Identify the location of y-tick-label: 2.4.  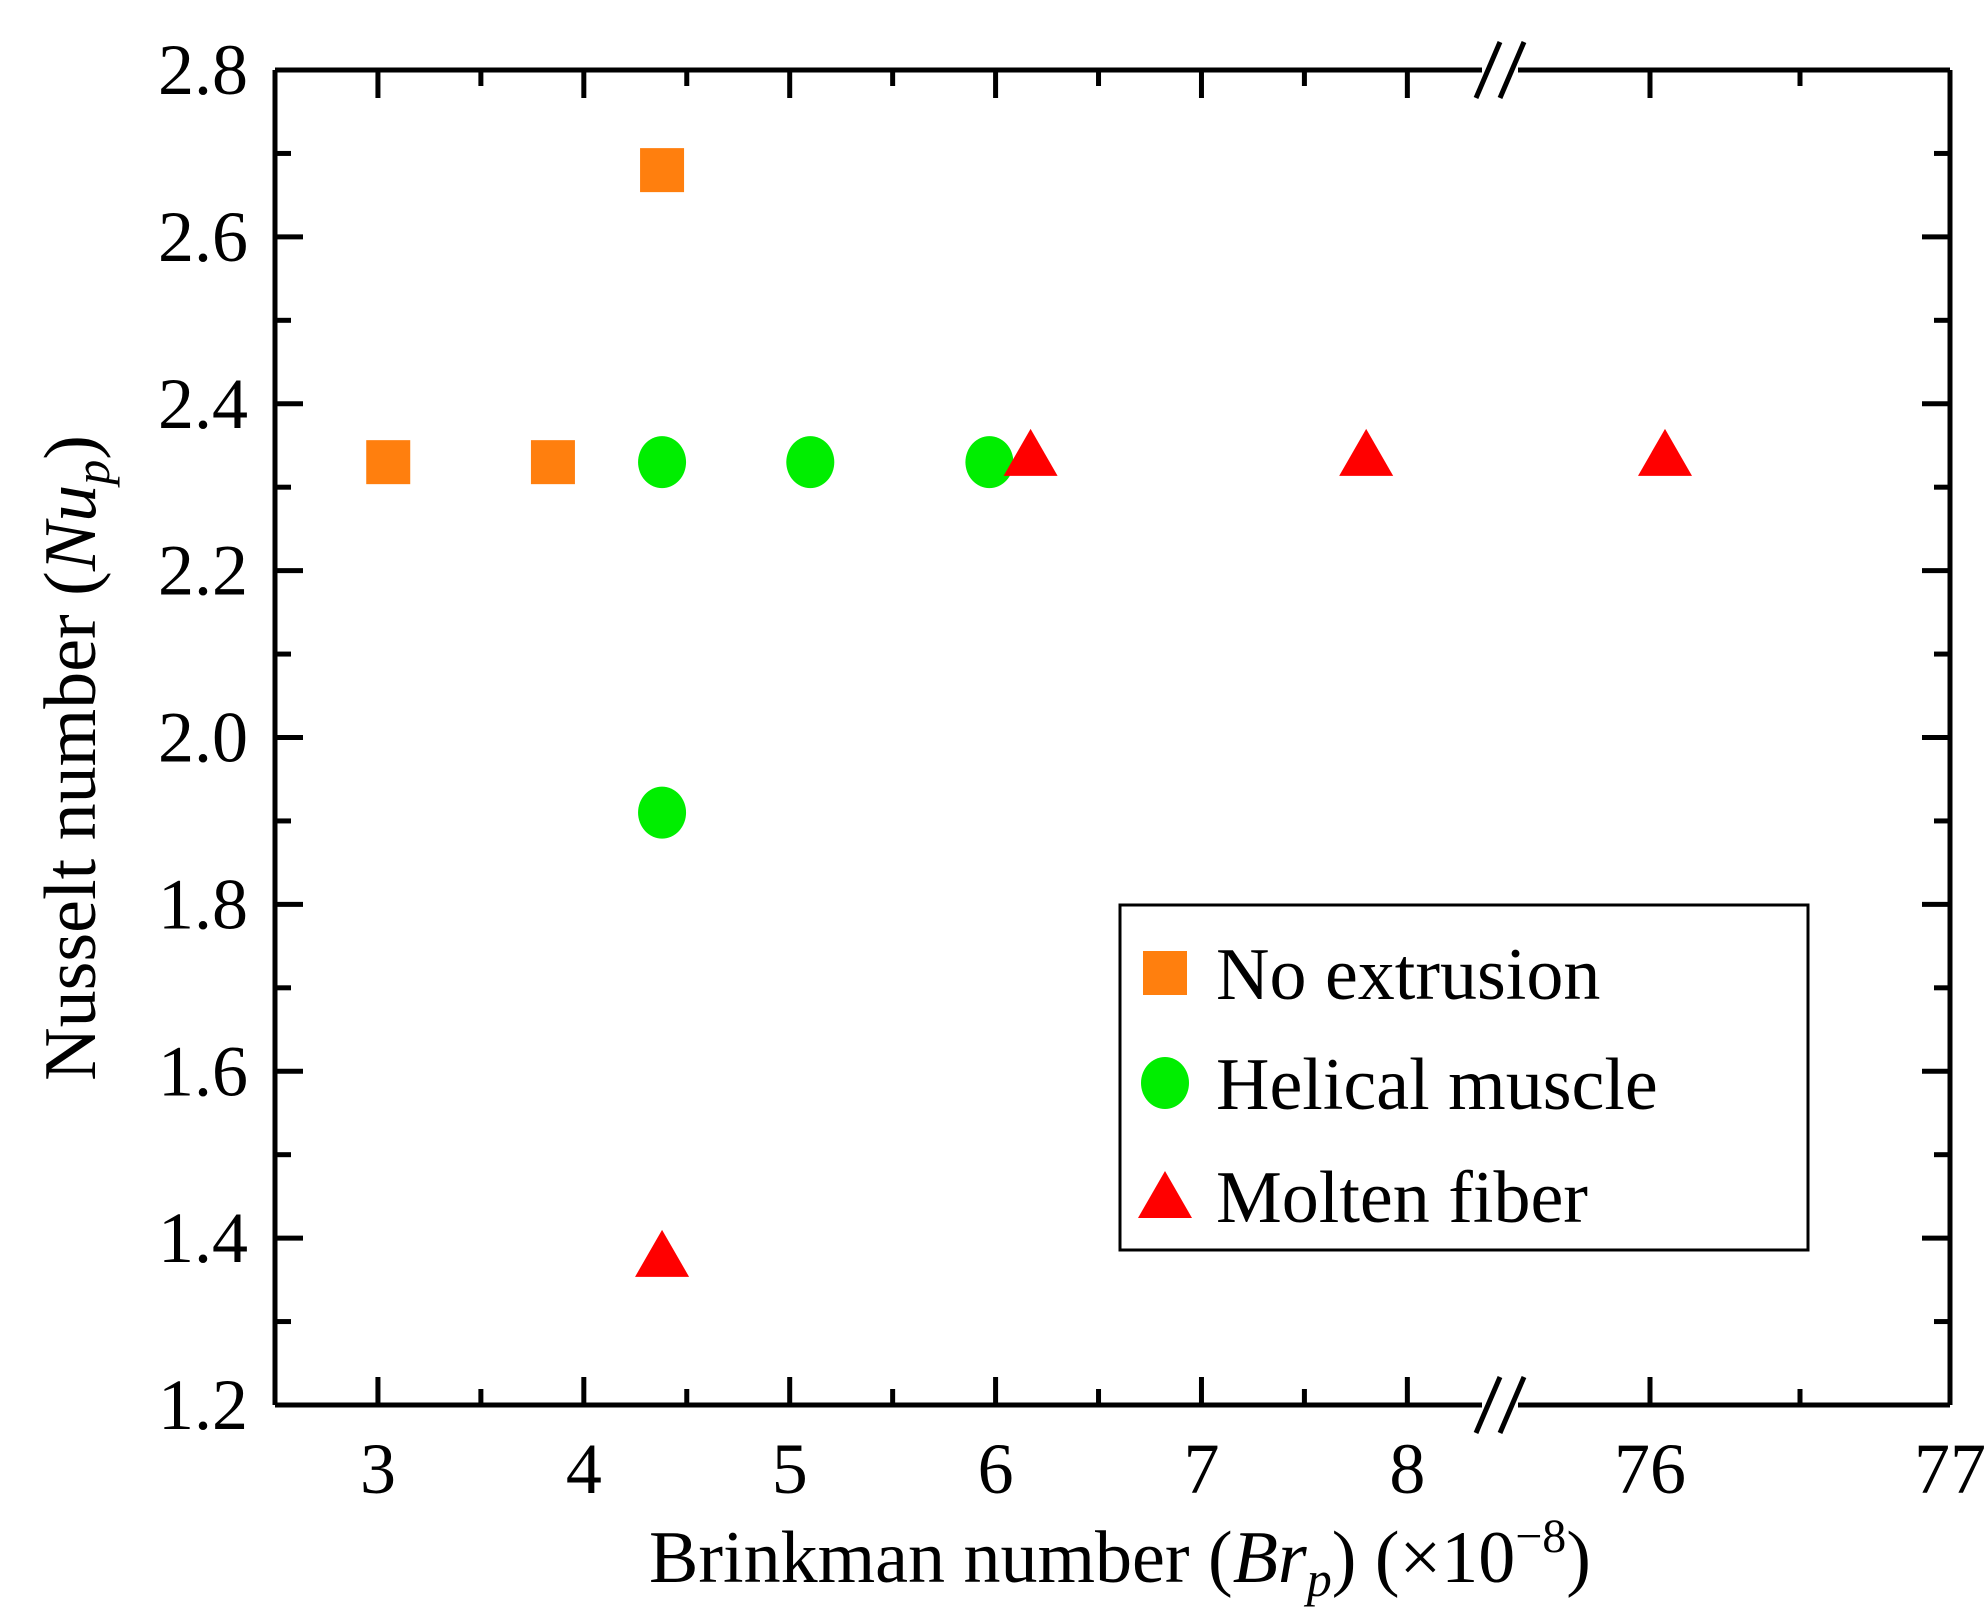
(203, 404).